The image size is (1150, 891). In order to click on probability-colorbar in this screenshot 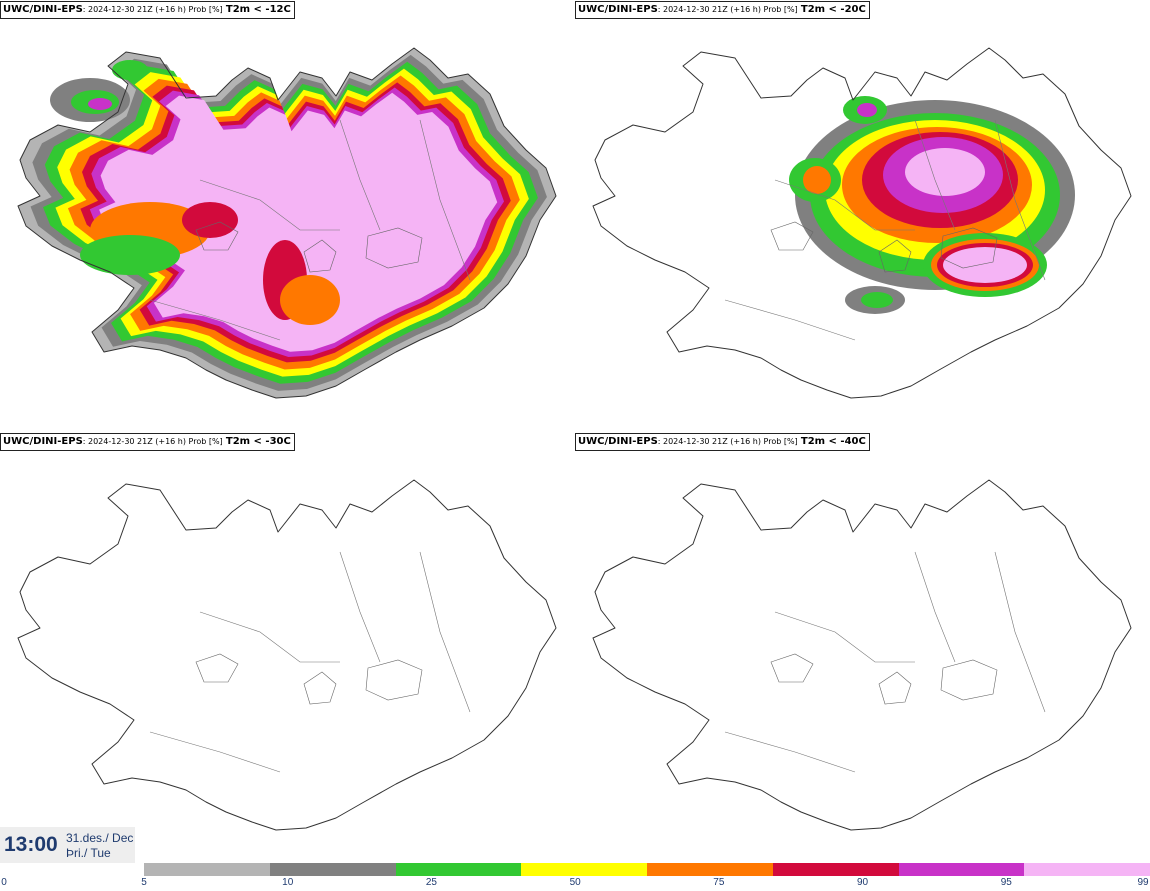, I will do `click(647, 869)`.